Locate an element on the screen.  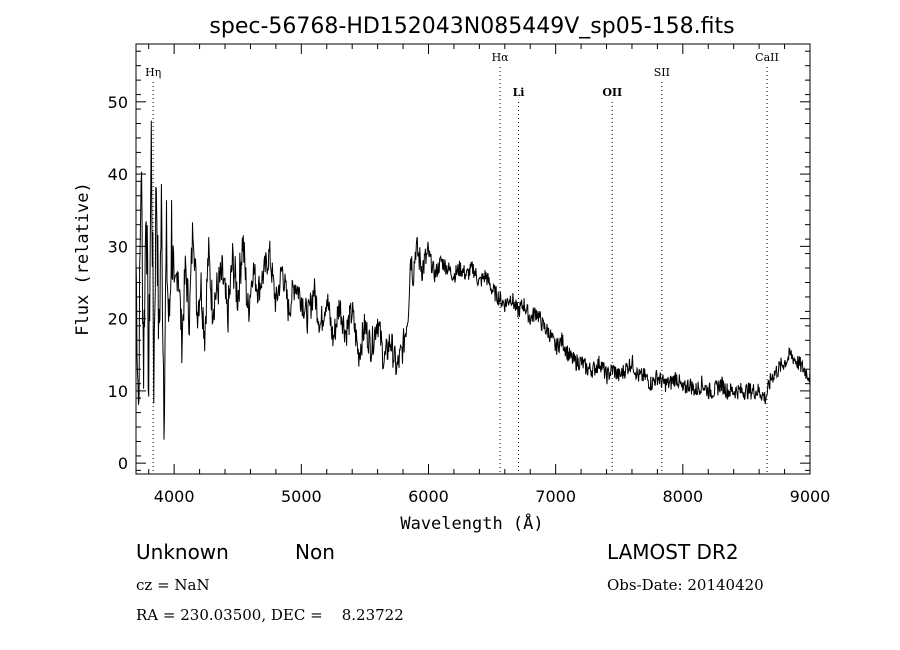
x-tick-label: 4000 is located at coordinates (174, 496).